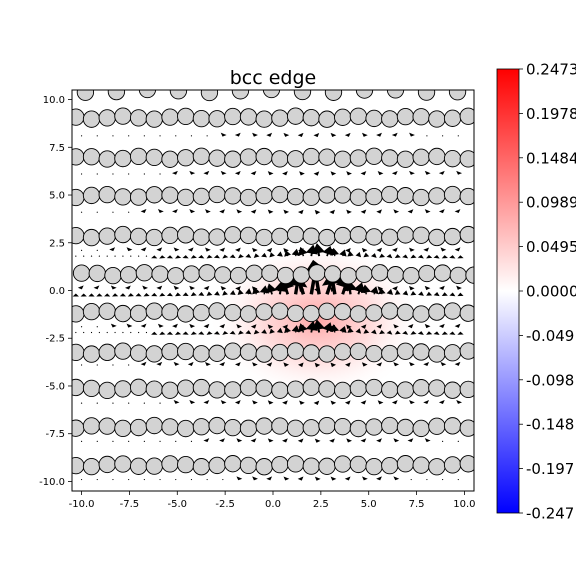 The image size is (576, 576). I want to click on colorbar-tick-label: 0.1978, so click(551, 114).